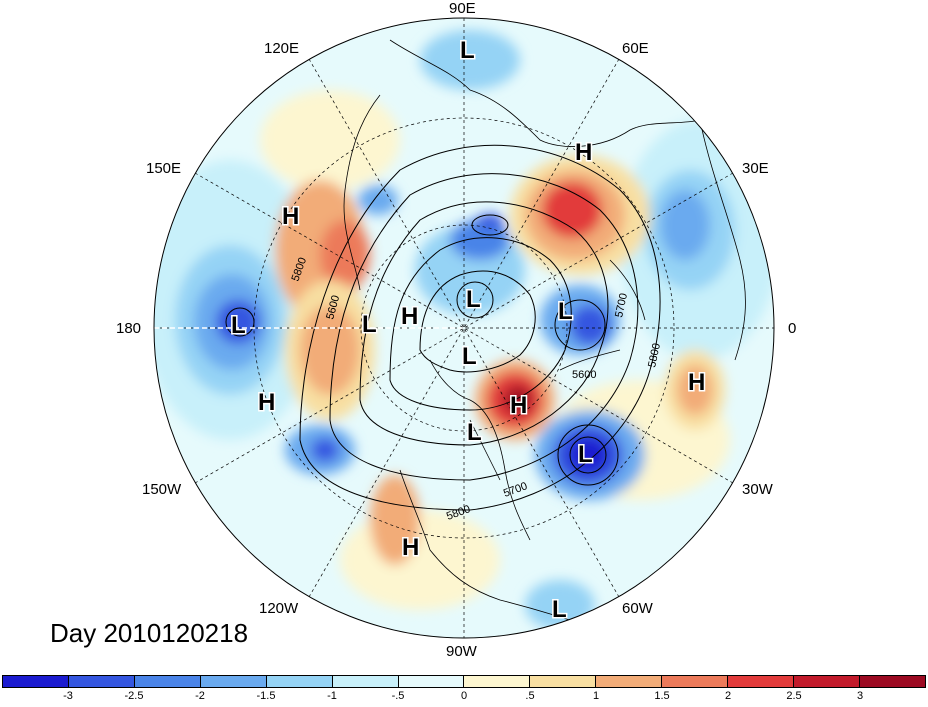  What do you see at coordinates (757, 489) in the screenshot?
I see `lon-label-30w: 30W` at bounding box center [757, 489].